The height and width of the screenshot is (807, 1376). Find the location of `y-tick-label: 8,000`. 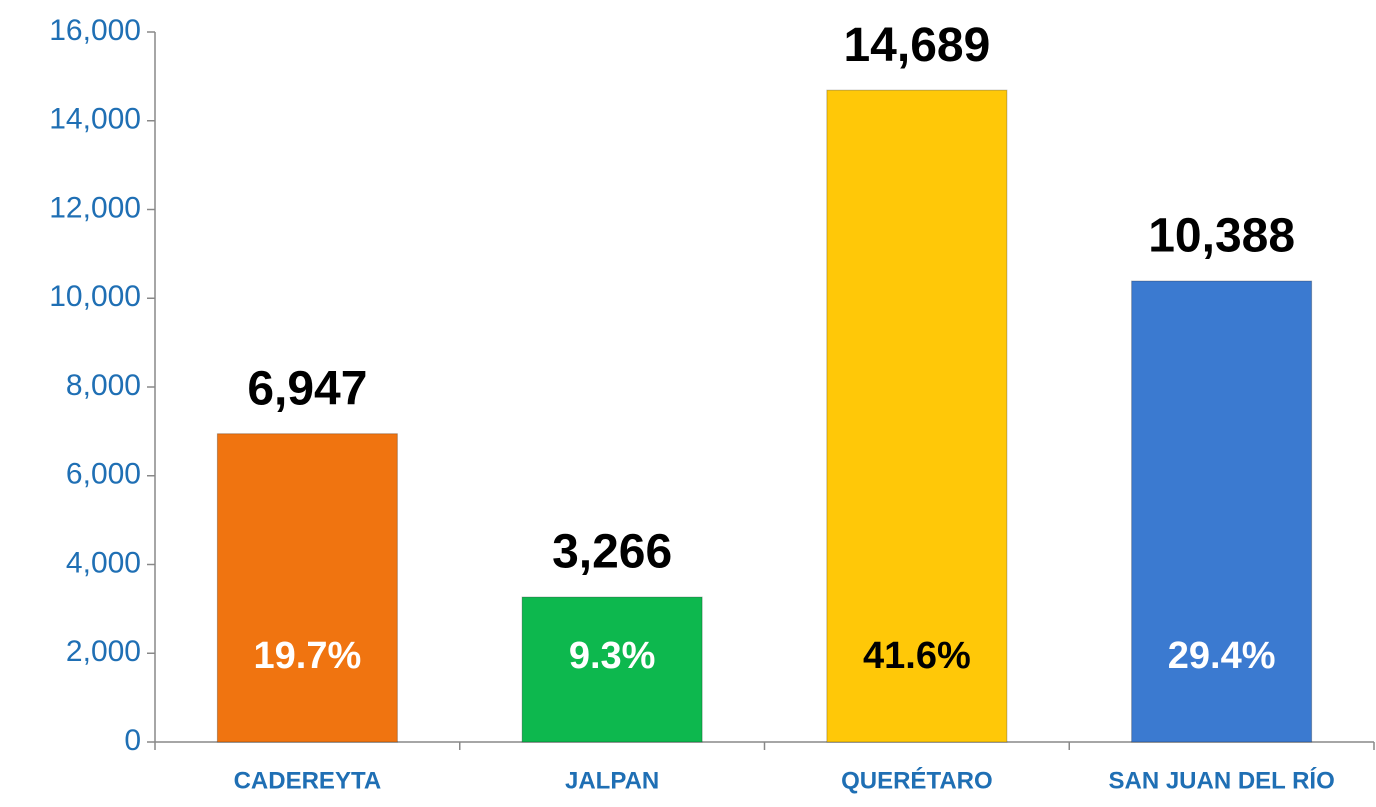

y-tick-label: 8,000 is located at coordinates (103, 385).